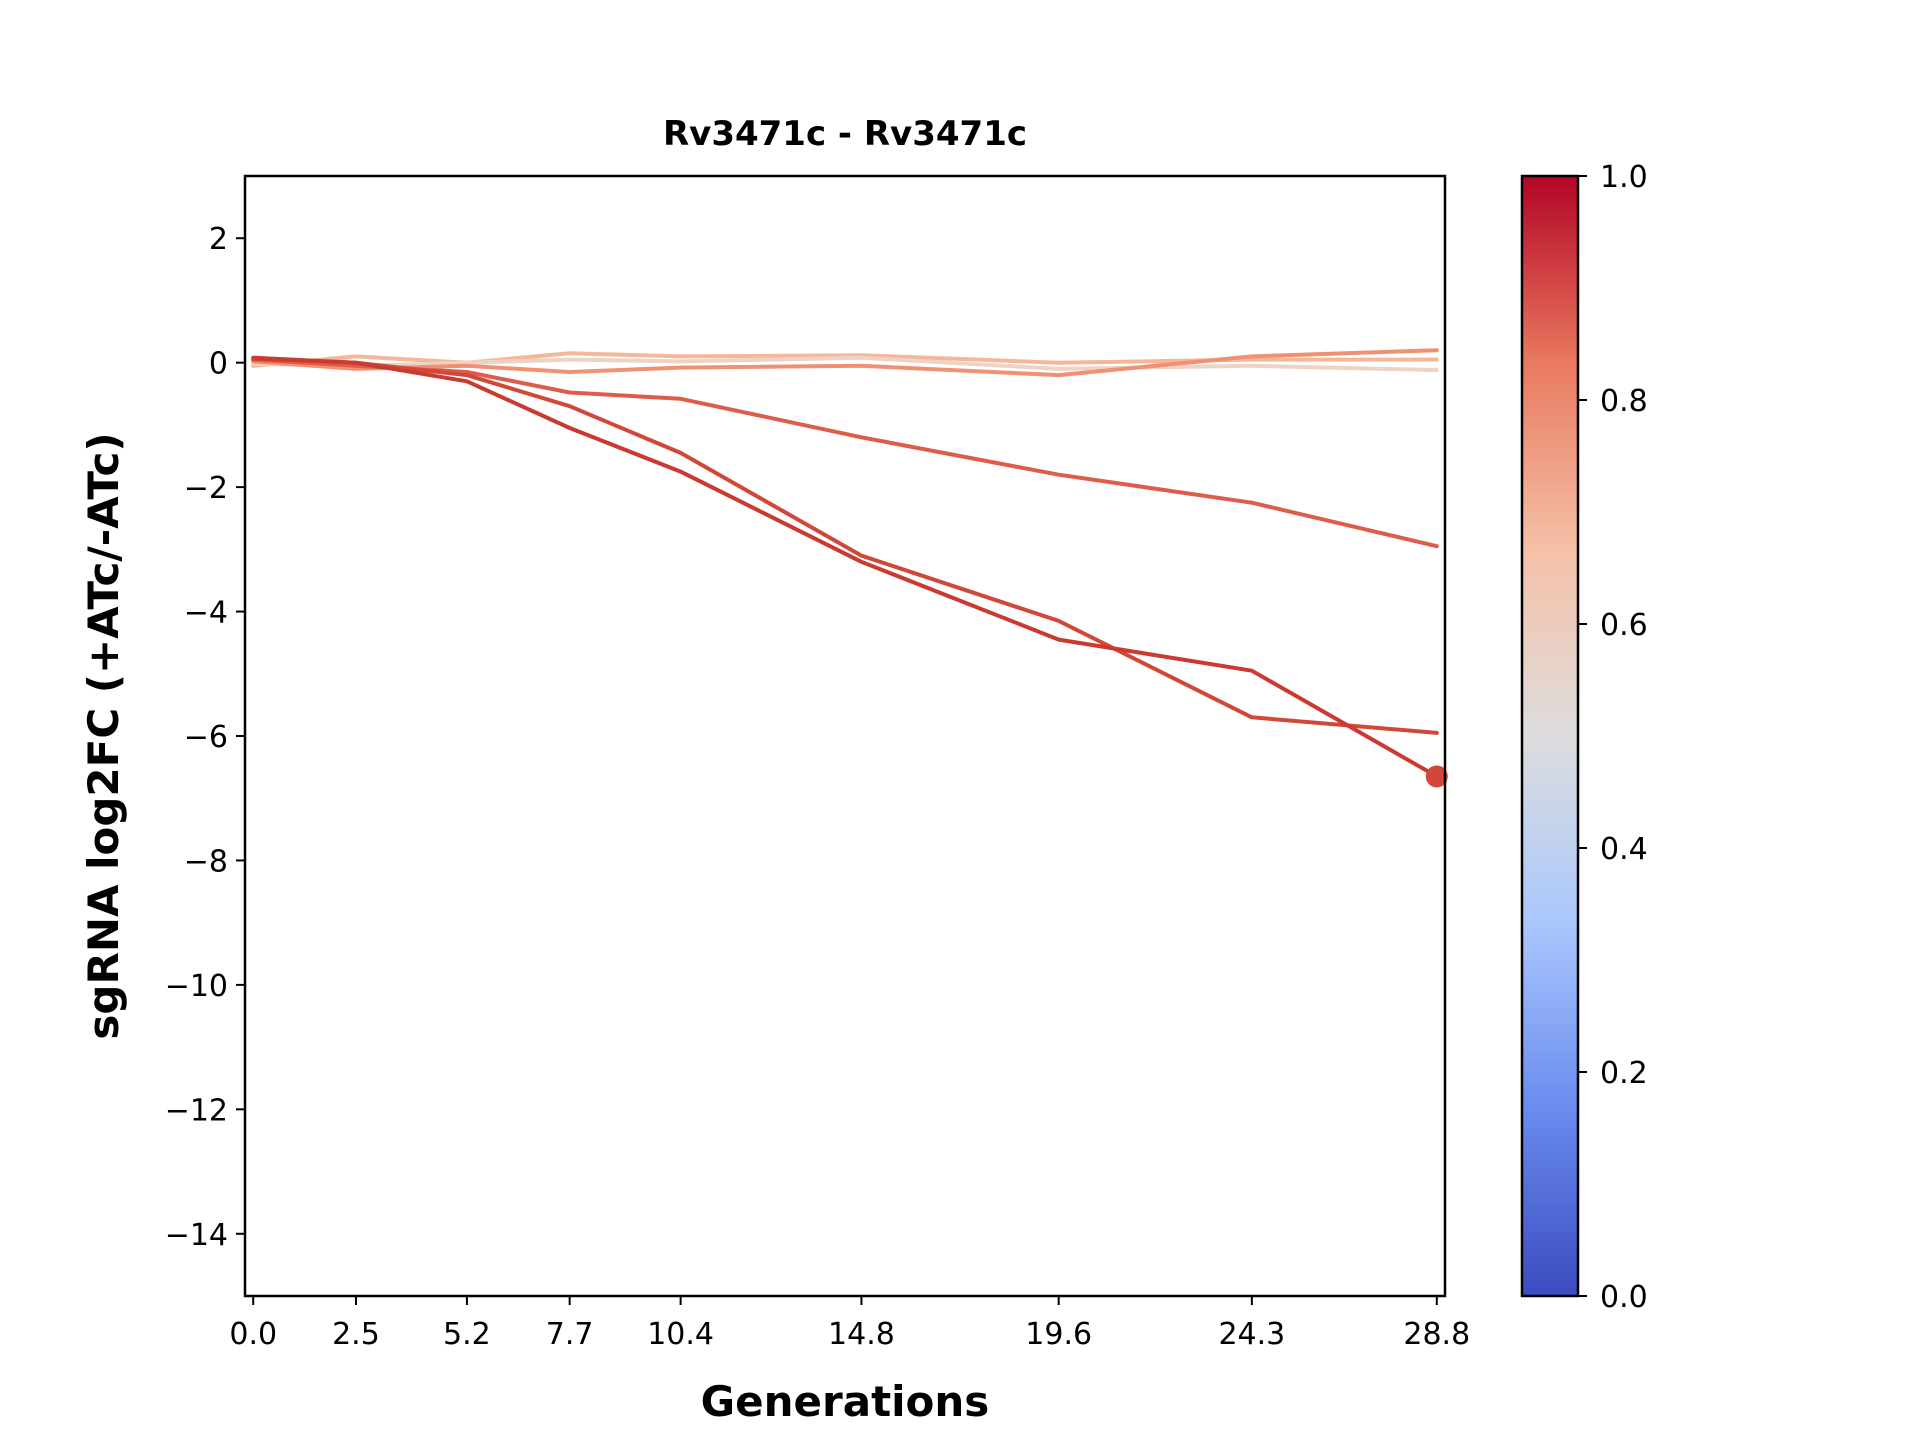  Describe the element at coordinates (1624, 625) in the screenshot. I see `colorbar-tick-label: 0.6` at that location.